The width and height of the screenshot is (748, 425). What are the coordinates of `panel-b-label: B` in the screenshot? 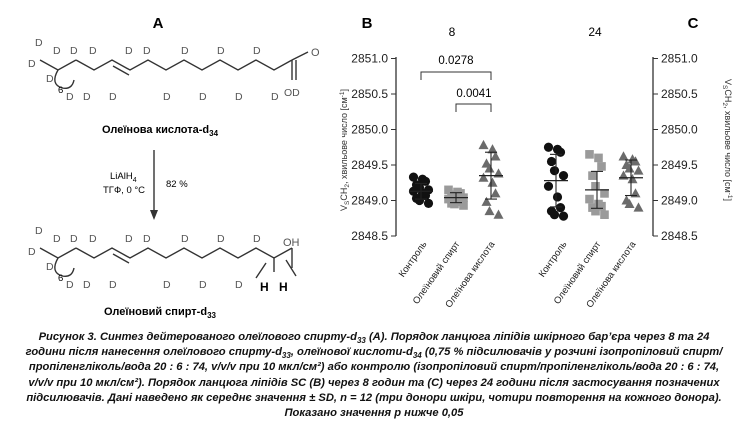 It's located at (367, 23).